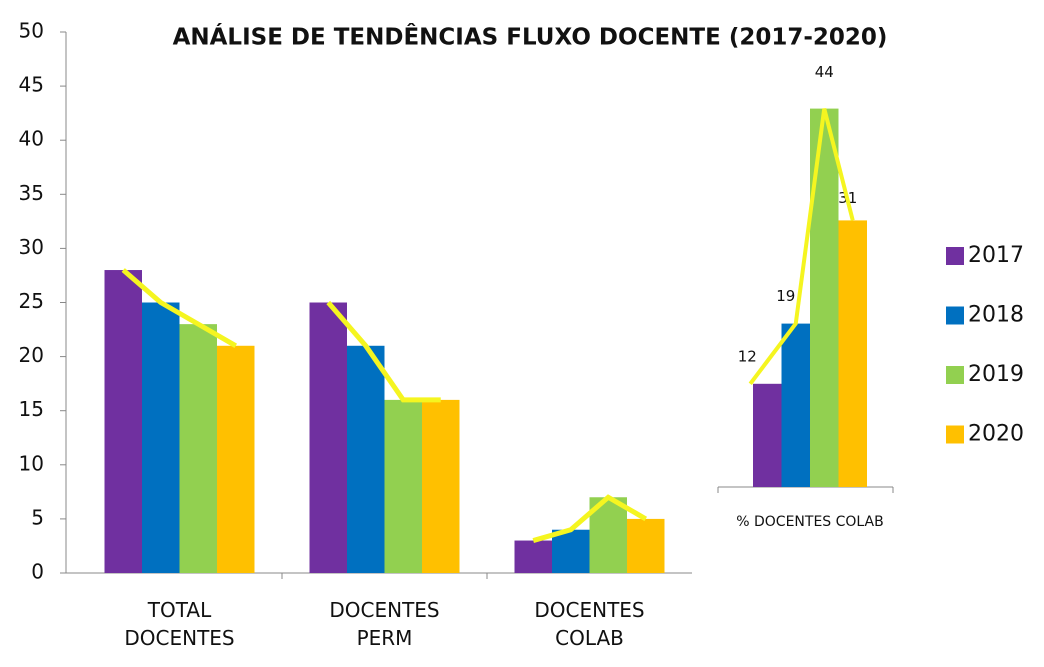 The width and height of the screenshot is (1044, 667). What do you see at coordinates (589, 624) in the screenshot?
I see `x-tick-label: DOCENTES COLAB` at bounding box center [589, 624].